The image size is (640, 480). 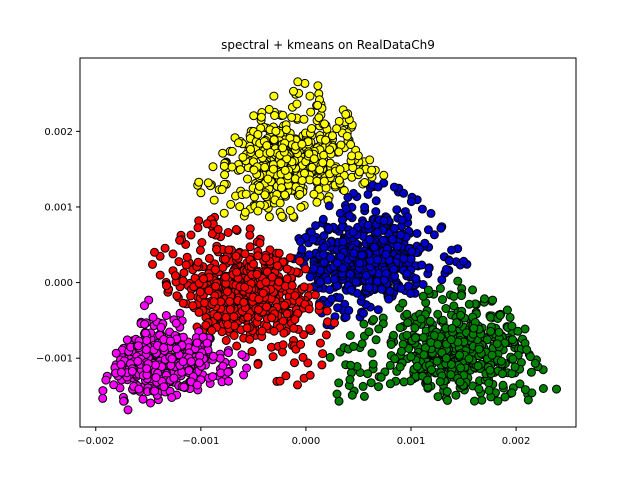 What do you see at coordinates (411, 441) in the screenshot?
I see `x-tick-label: 0.001` at bounding box center [411, 441].